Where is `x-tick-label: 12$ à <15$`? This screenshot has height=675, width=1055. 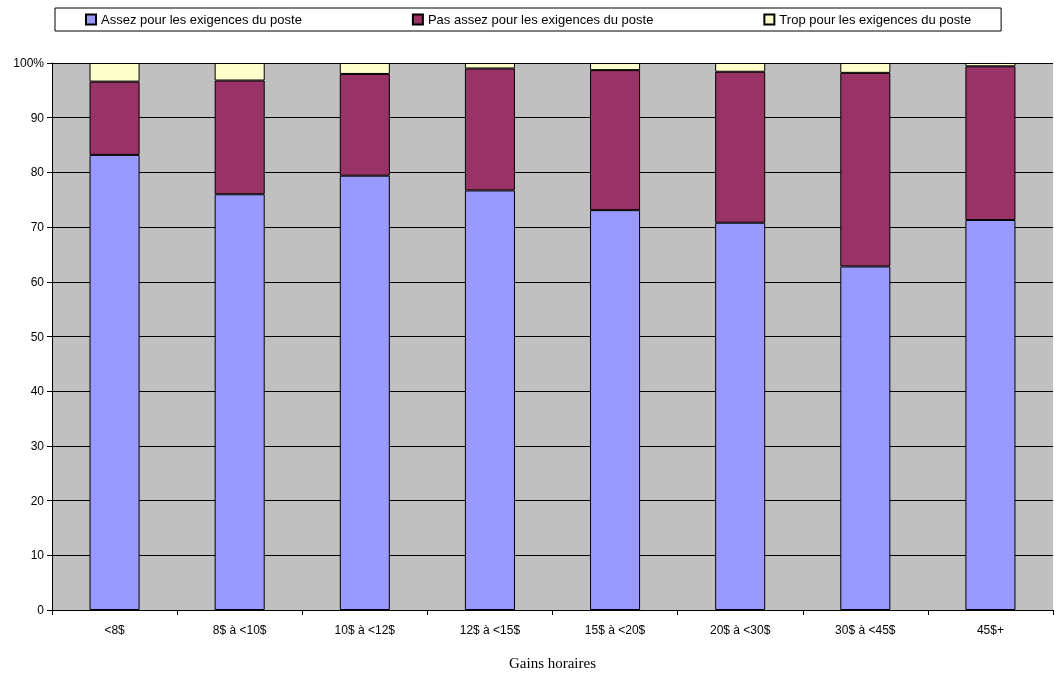
x-tick-label: 12$ à <15$ is located at coordinates (490, 630).